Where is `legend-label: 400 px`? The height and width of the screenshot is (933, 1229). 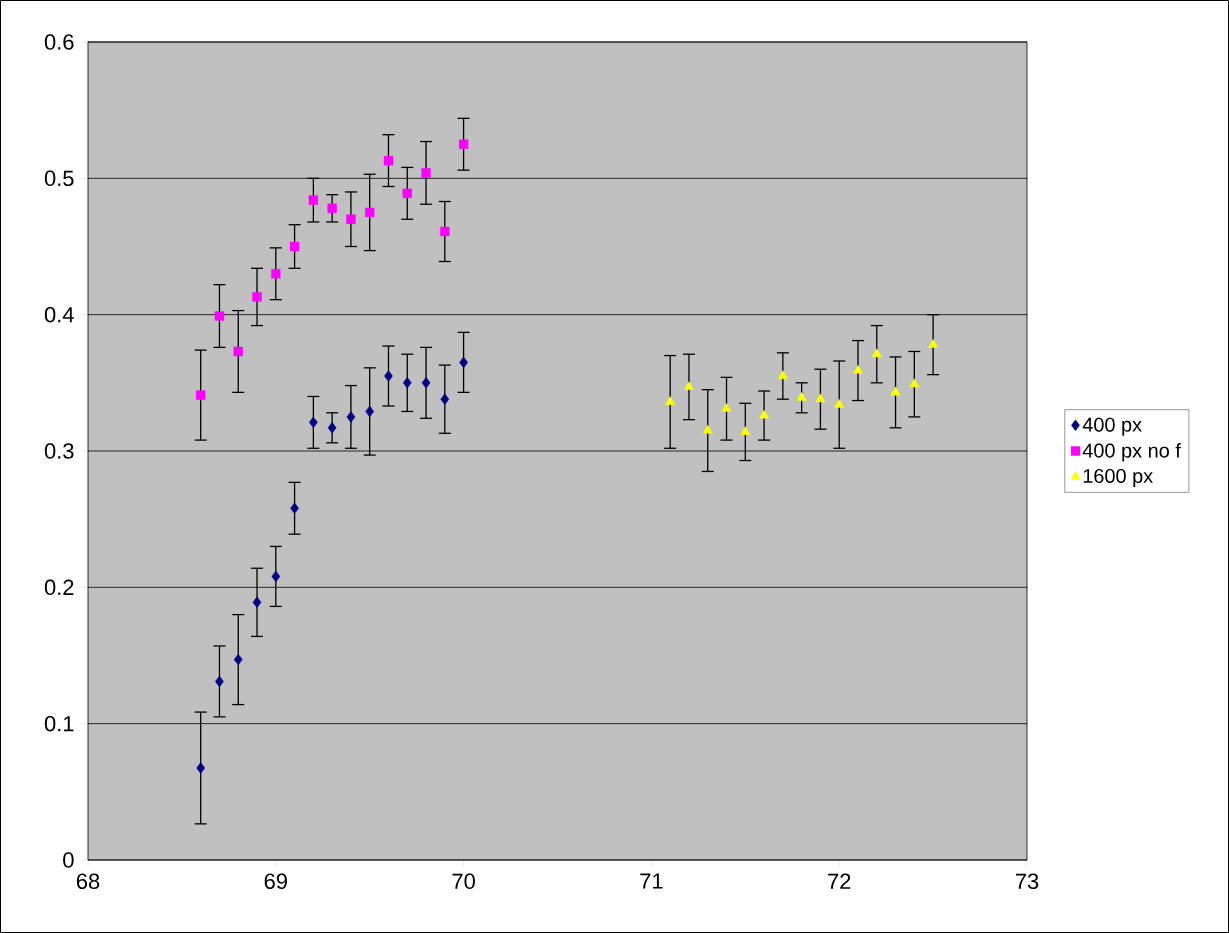 legend-label: 400 px is located at coordinates (1112, 426).